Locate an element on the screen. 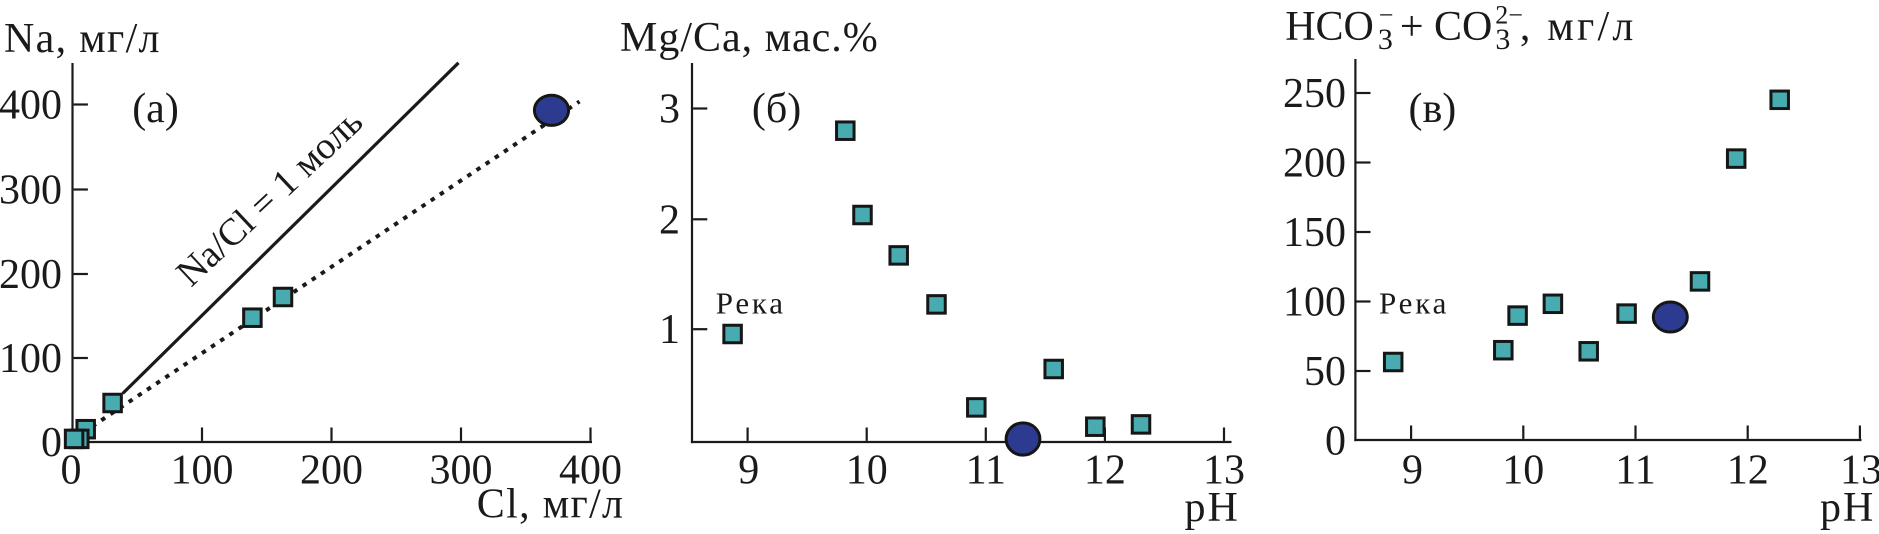  svg-text: 3 is located at coordinates (669, 110).